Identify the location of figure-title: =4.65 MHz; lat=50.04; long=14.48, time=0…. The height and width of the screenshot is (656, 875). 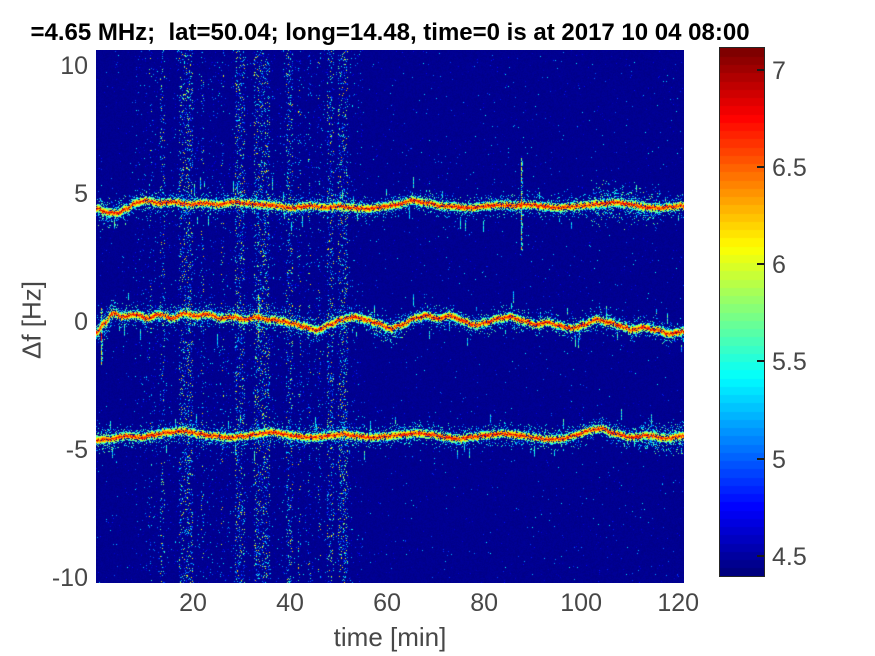
(390, 32).